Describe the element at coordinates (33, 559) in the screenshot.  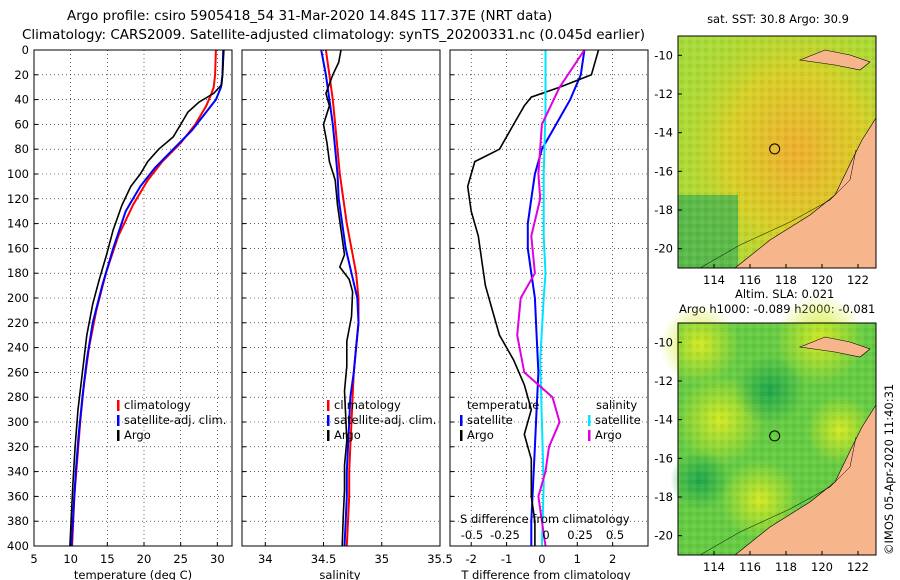
I see `xtick-label: 5` at that location.